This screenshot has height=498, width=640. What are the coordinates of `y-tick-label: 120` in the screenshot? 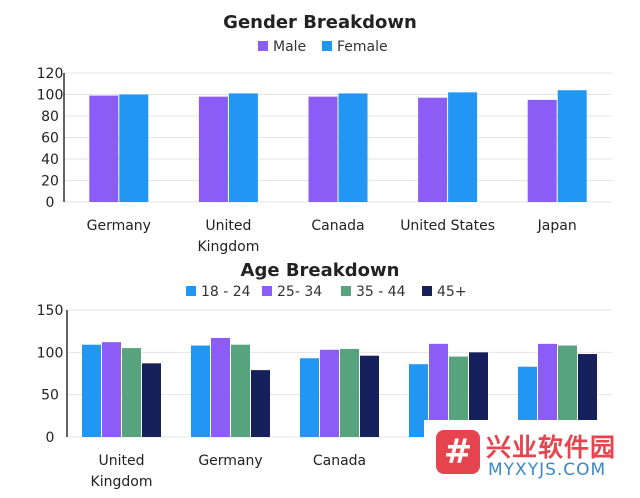 It's located at (50, 74).